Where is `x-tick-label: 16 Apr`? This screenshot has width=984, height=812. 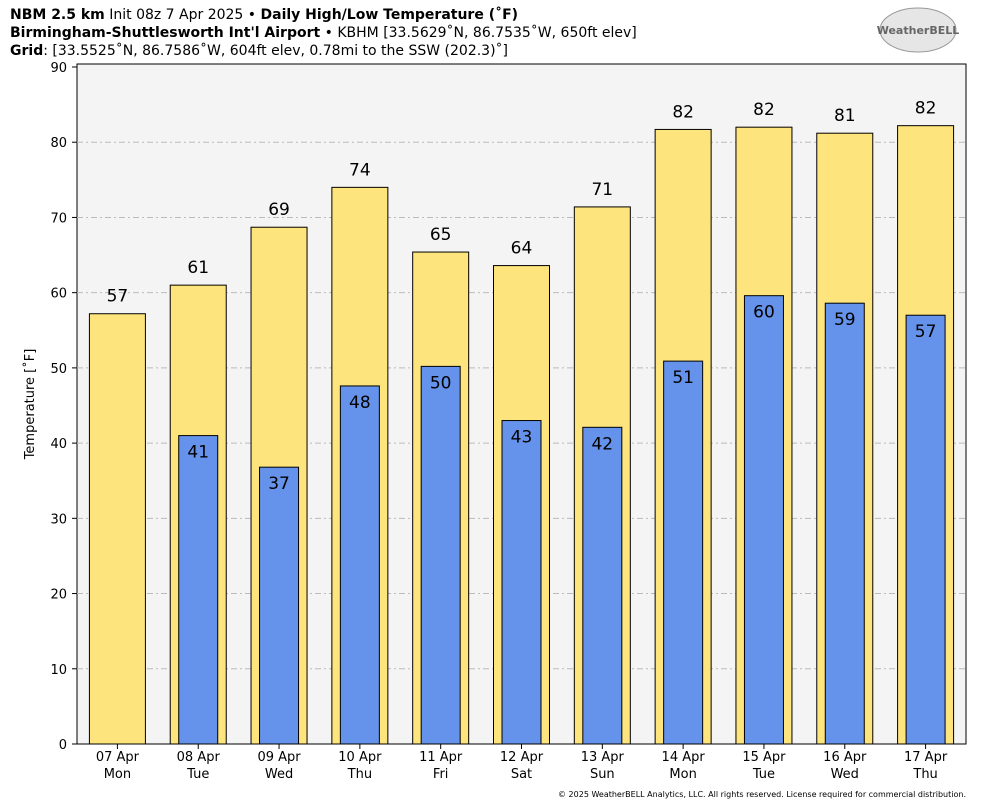
x-tick-label: 16 Apr is located at coordinates (845, 757).